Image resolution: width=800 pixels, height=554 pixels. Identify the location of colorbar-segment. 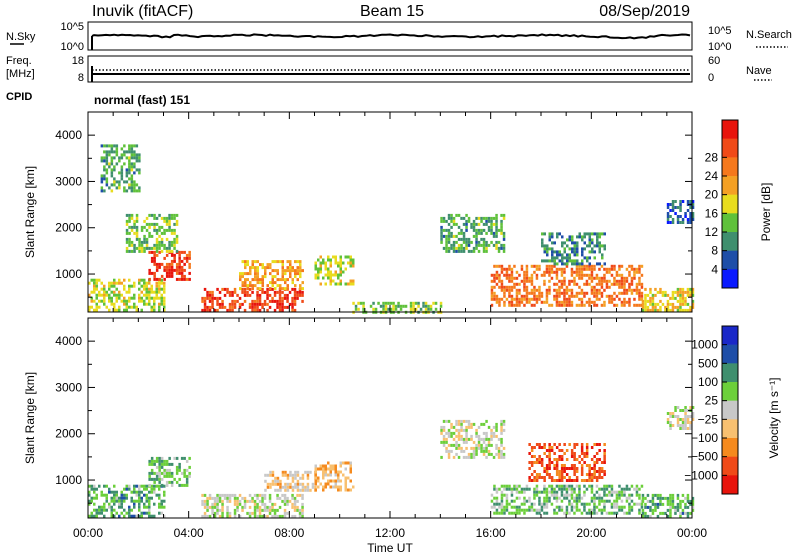
(730, 391).